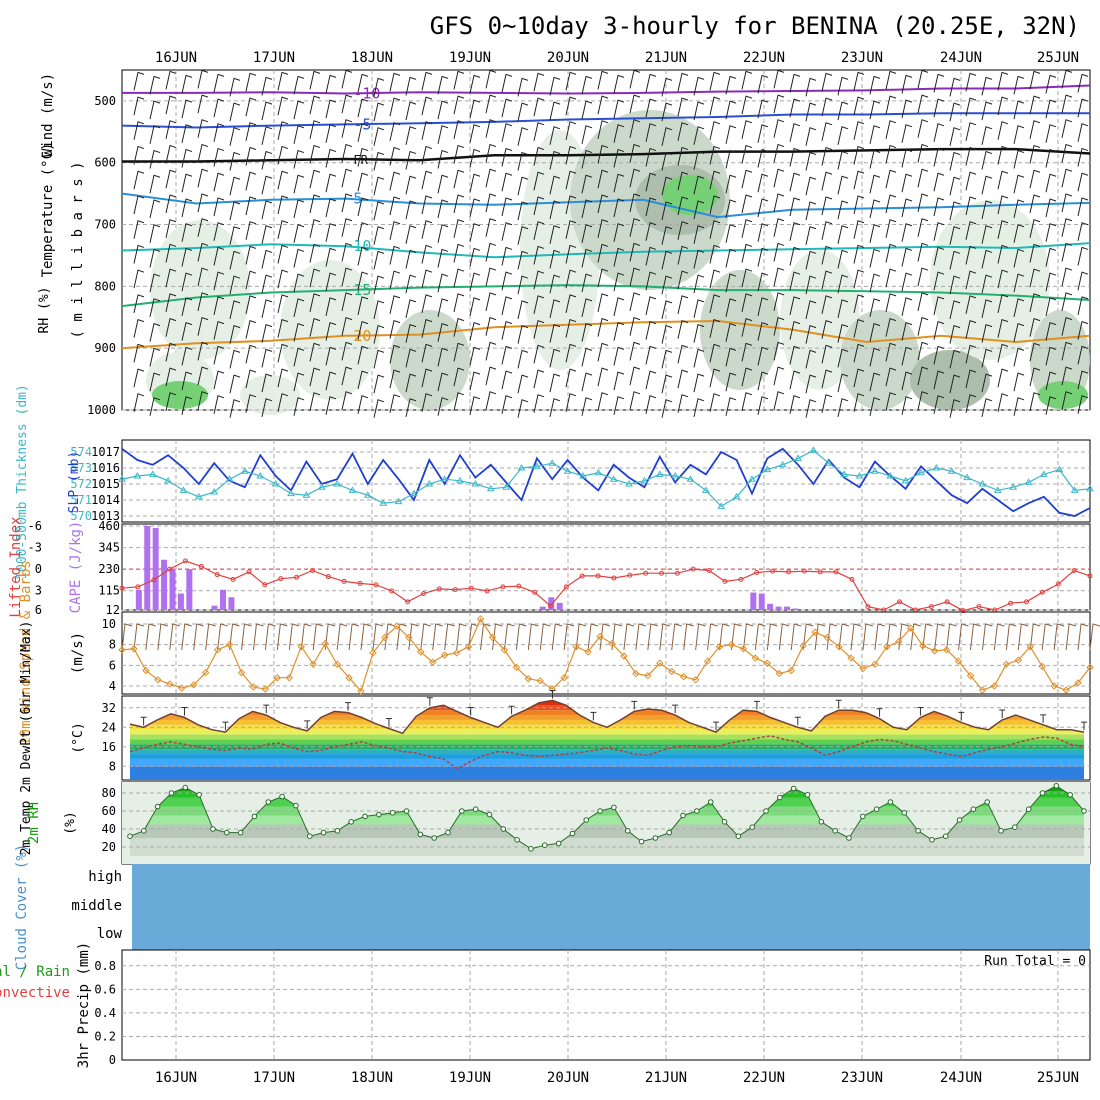  I want to click on isotherm-line, so click(606, 296).